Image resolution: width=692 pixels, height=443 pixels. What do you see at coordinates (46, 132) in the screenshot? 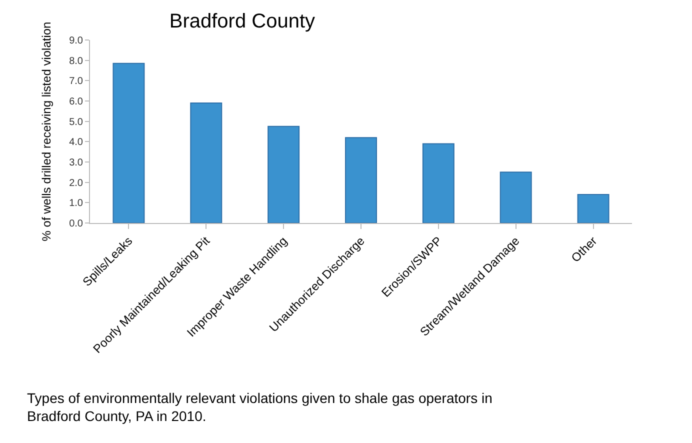
I see `y-axis-title: % of wells drilled receiving listed violation` at bounding box center [46, 132].